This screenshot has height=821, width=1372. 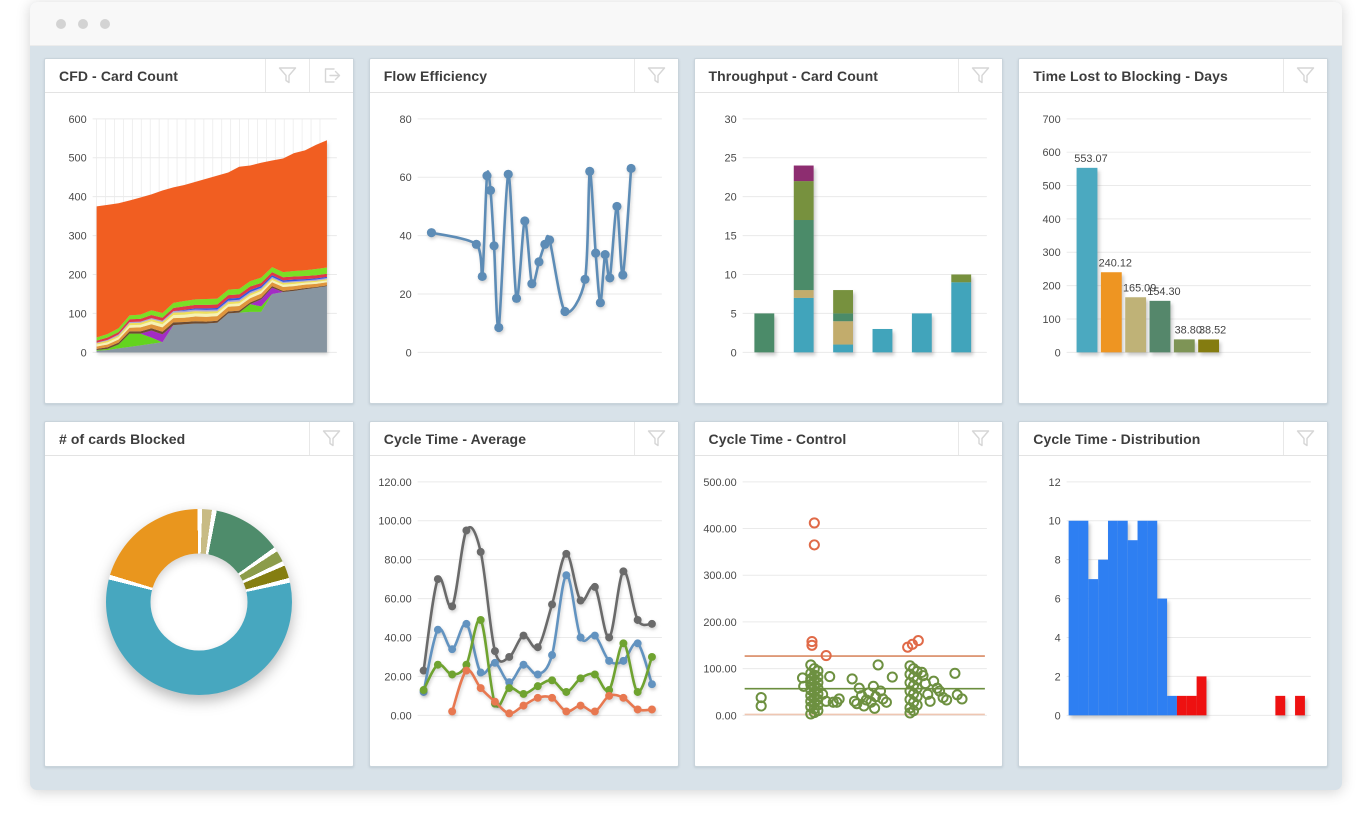 I want to click on multi-line-svg: 0.00 20.00 40.00 60.00 80.00 100.00 120.00, so click(x=524, y=611).